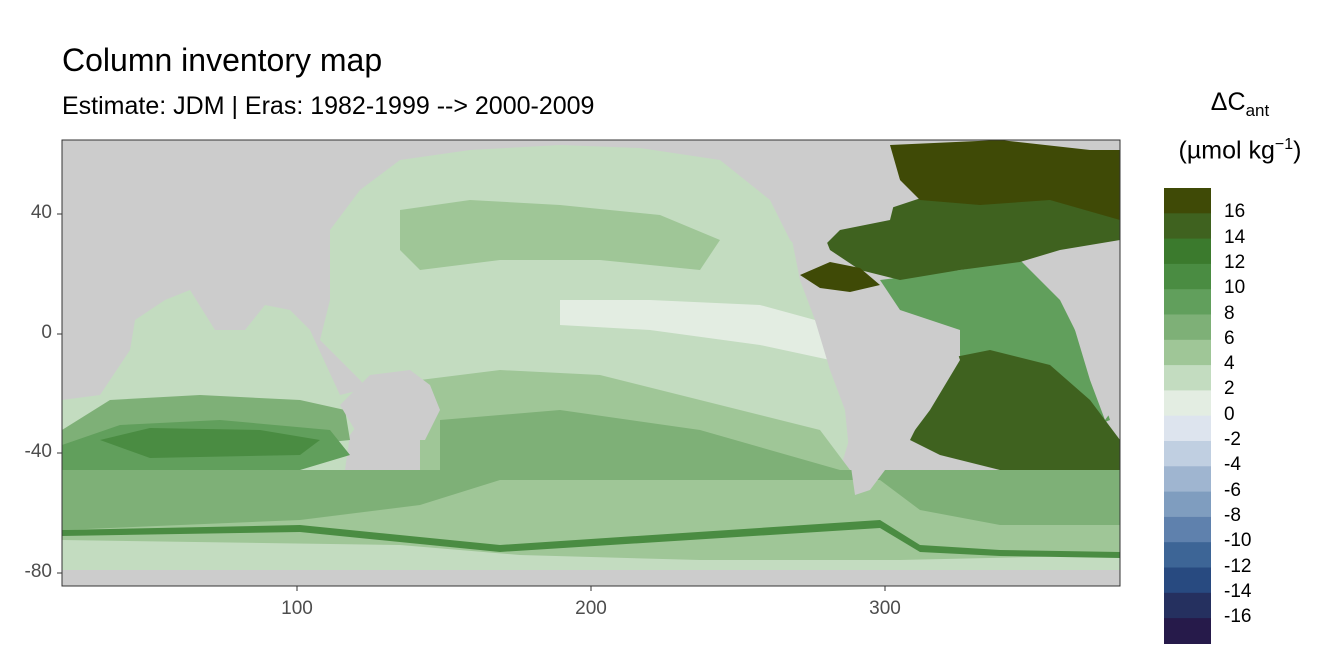 The image size is (1344, 672). I want to click on x-tick-label: 100, so click(297, 608).